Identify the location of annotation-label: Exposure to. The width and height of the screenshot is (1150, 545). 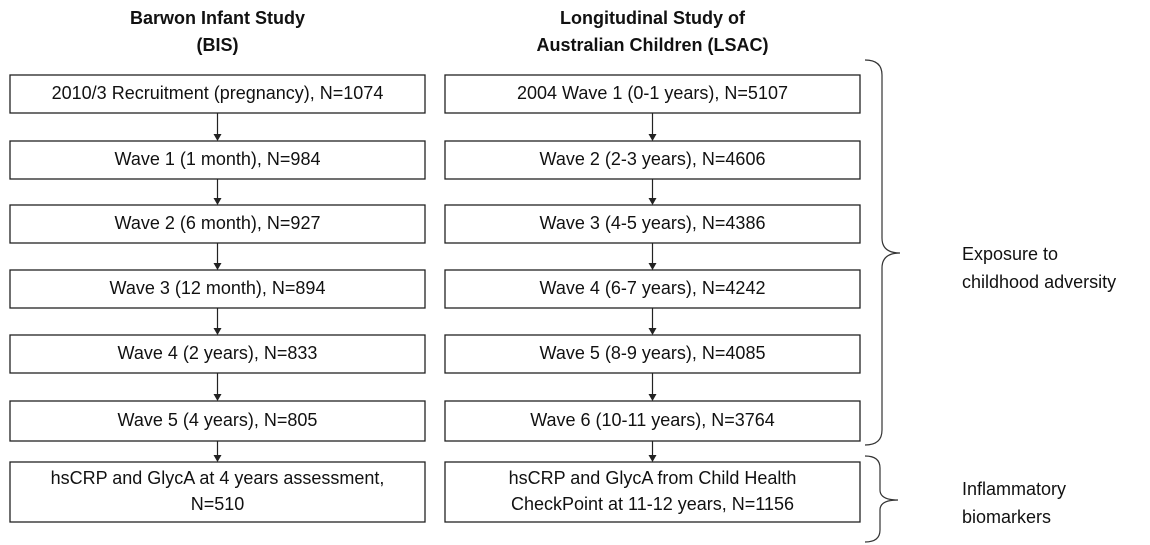
(1010, 254).